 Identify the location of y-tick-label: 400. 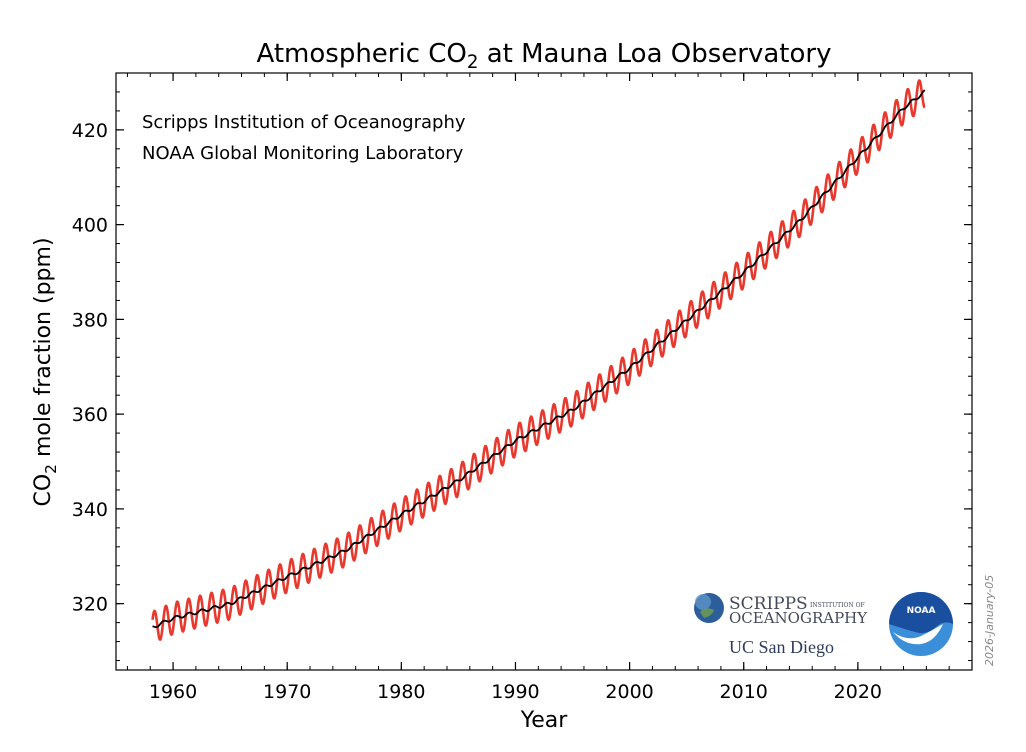
(90, 226).